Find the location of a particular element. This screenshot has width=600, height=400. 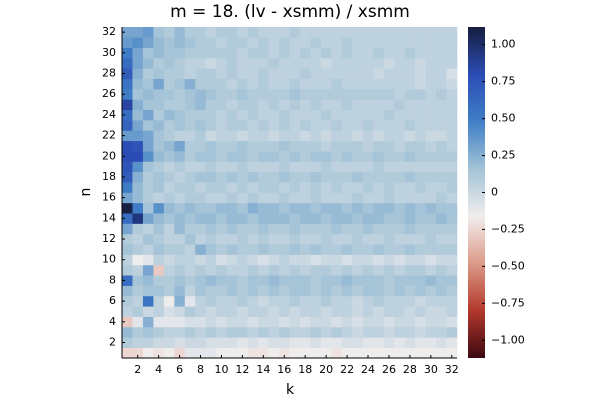

colorbar-tick-label: 0.50 is located at coordinates (503, 118).